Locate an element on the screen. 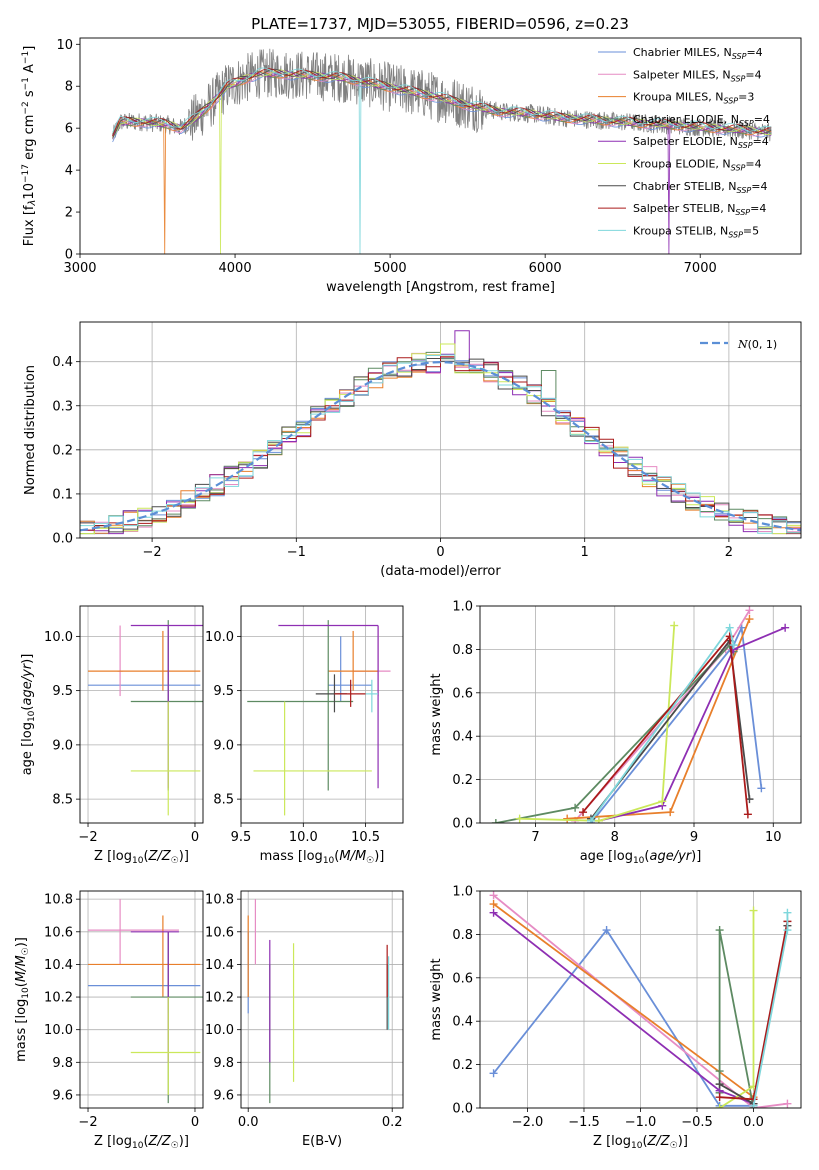 The height and width of the screenshot is (1170, 819). y-tick-label: 8.5 is located at coordinates (223, 800).